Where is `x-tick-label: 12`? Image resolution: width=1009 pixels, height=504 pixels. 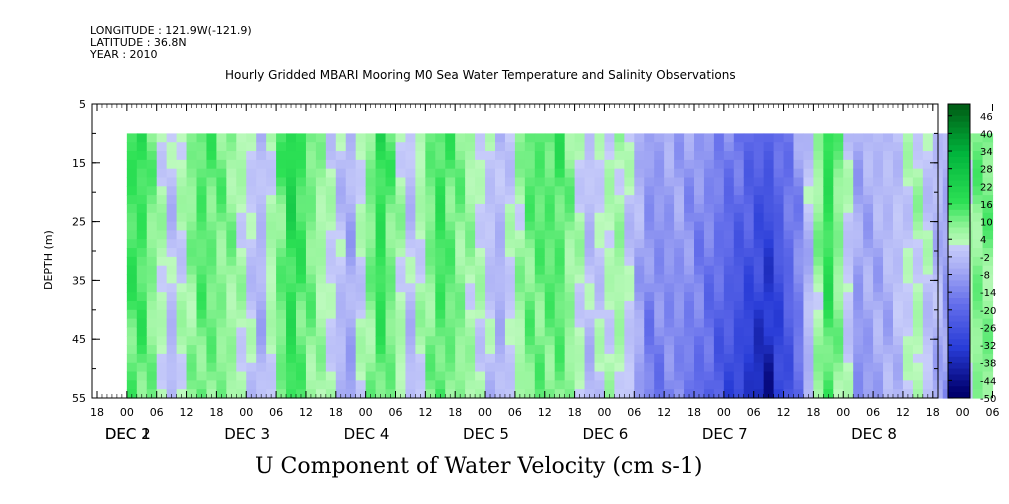 x-tick-label: 12 is located at coordinates (903, 412).